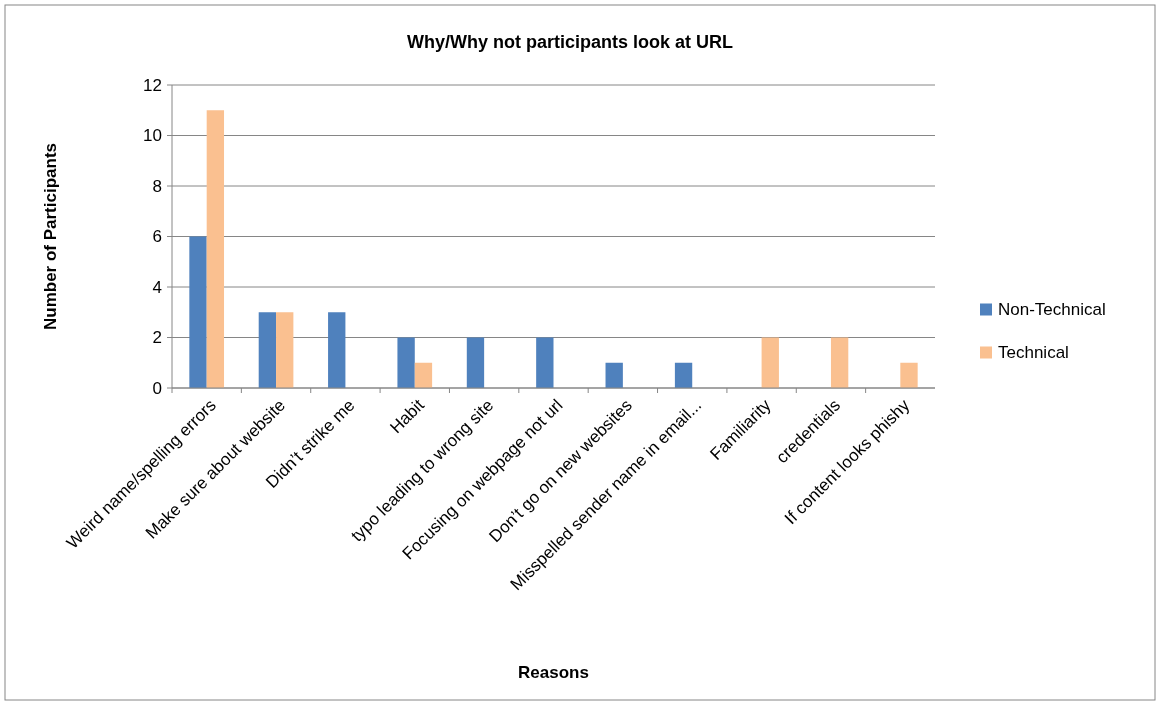 This screenshot has height=705, width=1160. I want to click on legend-label: Non-Technical, so click(1052, 310).